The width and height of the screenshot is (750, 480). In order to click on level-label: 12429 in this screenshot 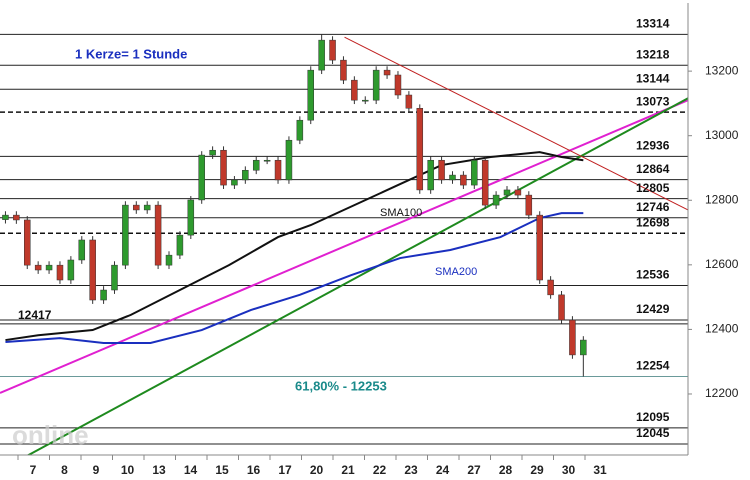, I will do `click(653, 309)`.